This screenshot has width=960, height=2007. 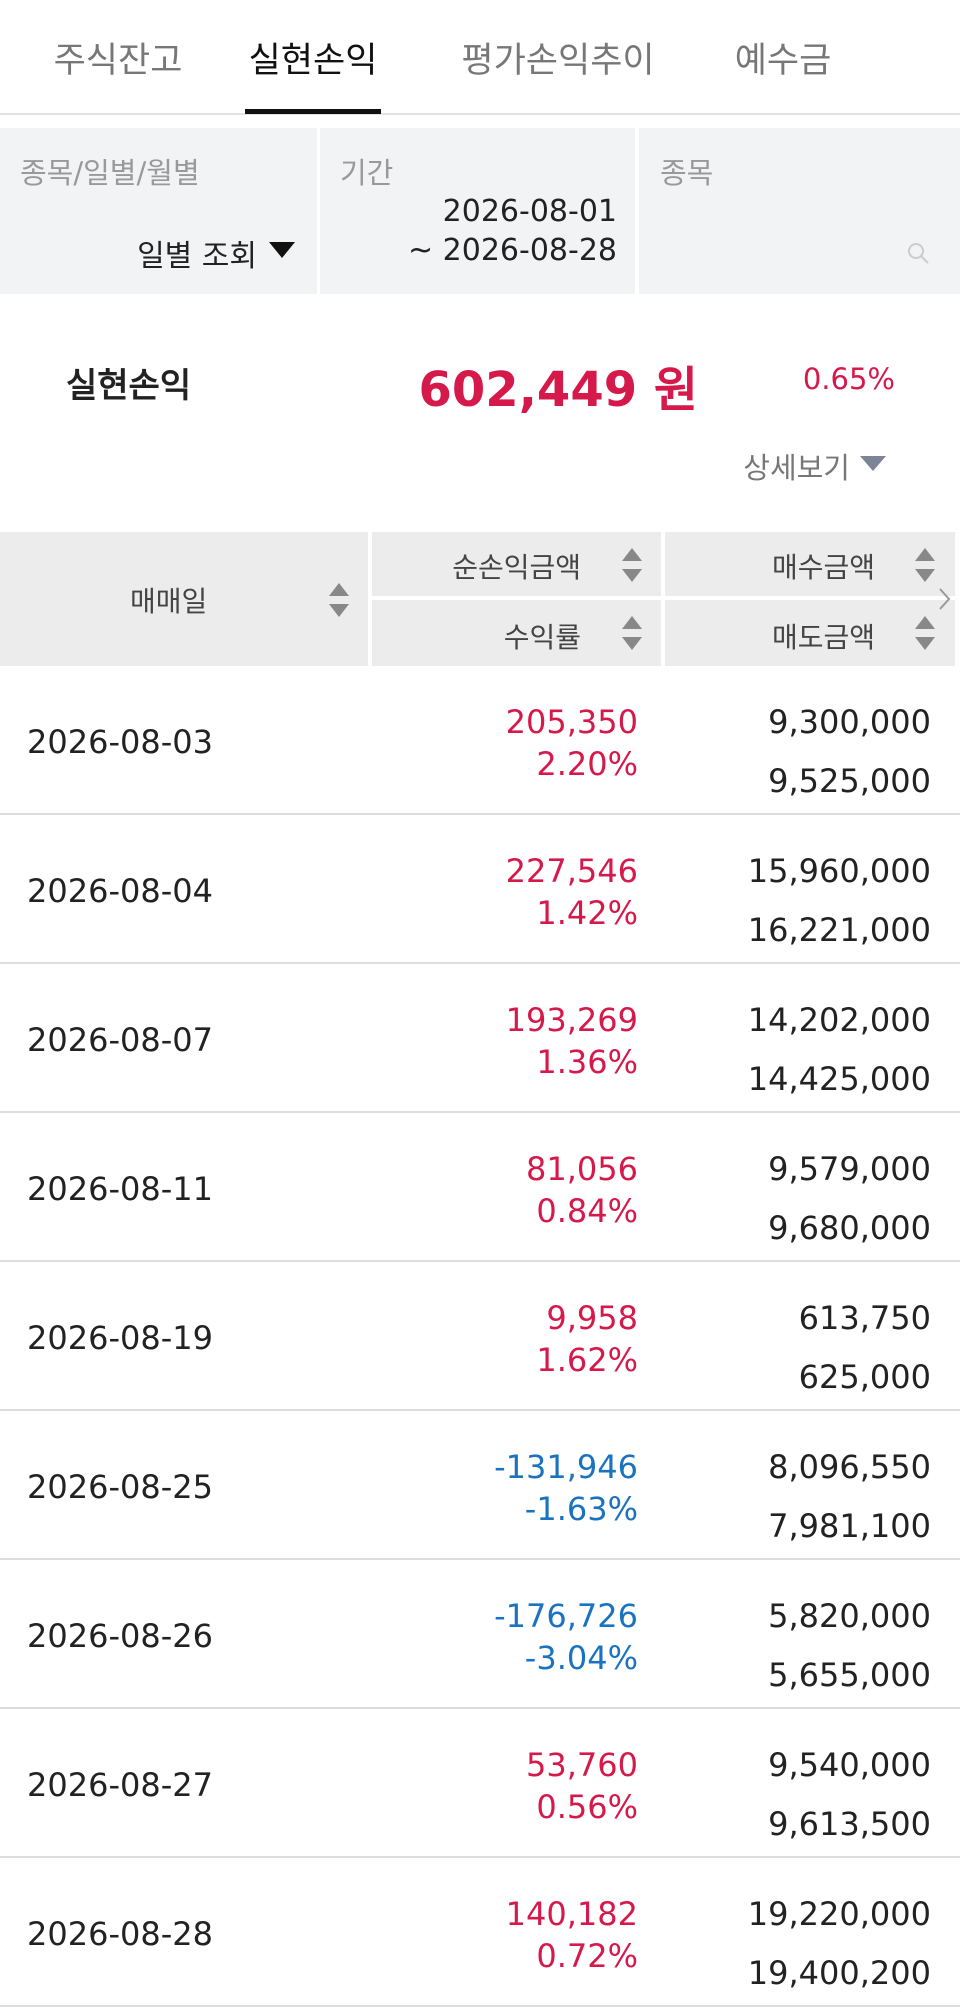 What do you see at coordinates (587, 913) in the screenshot?
I see `profit-rate: 1.42%` at bounding box center [587, 913].